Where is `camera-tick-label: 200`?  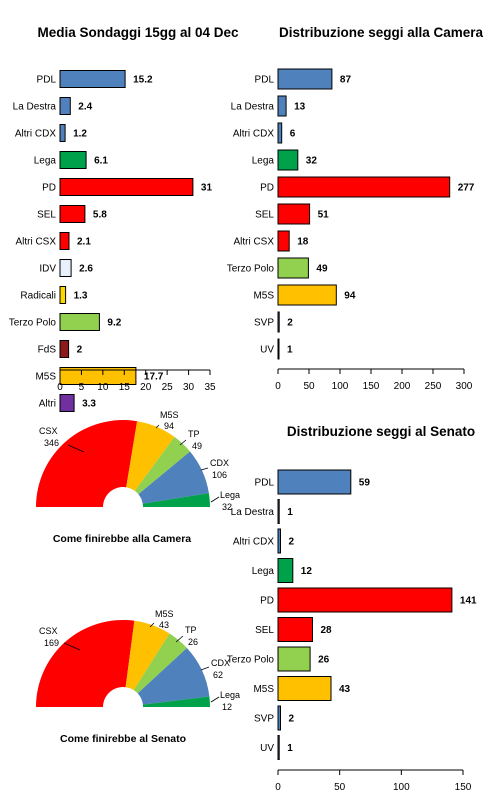 camera-tick-label: 200 is located at coordinates (402, 386).